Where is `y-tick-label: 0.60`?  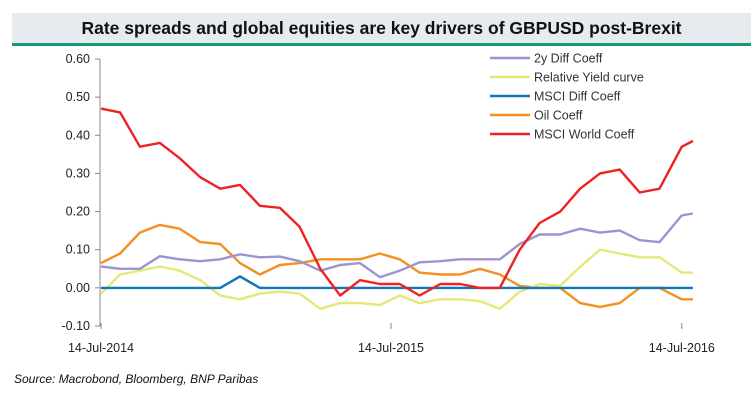
y-tick-label: 0.60 is located at coordinates (78, 59).